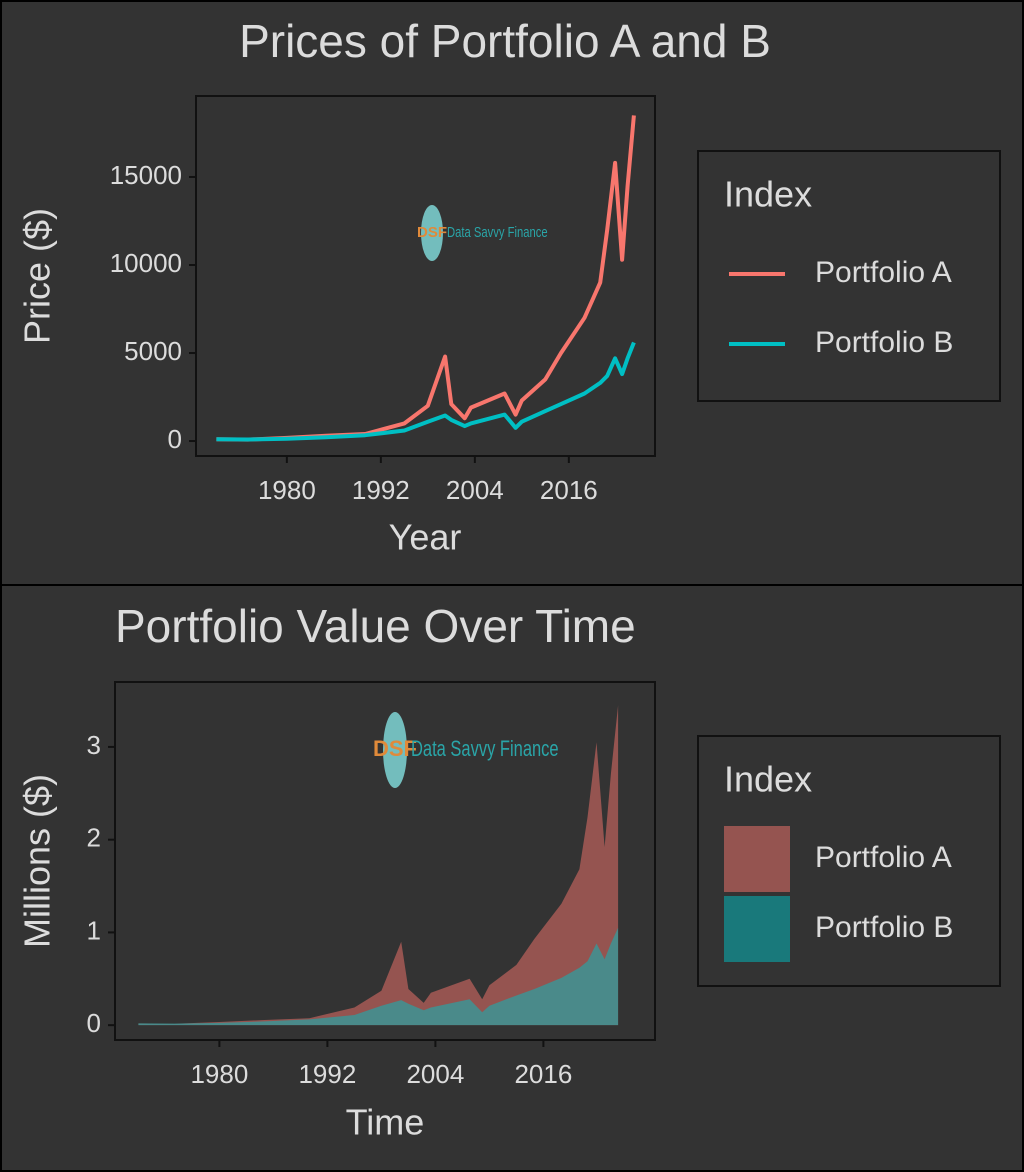 The image size is (1024, 1172). Describe the element at coordinates (146, 175) in the screenshot. I see `y-tick-label: 15000` at that location.